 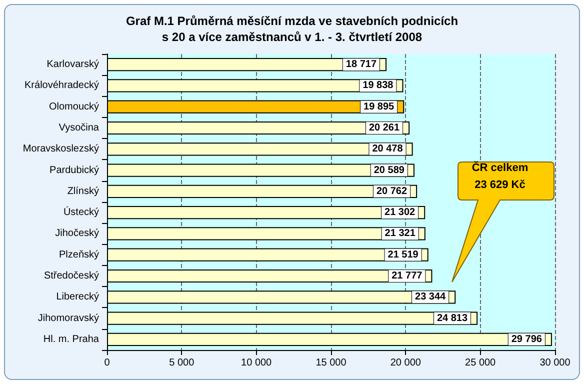 I want to click on data-label: 19 895, so click(x=379, y=106).